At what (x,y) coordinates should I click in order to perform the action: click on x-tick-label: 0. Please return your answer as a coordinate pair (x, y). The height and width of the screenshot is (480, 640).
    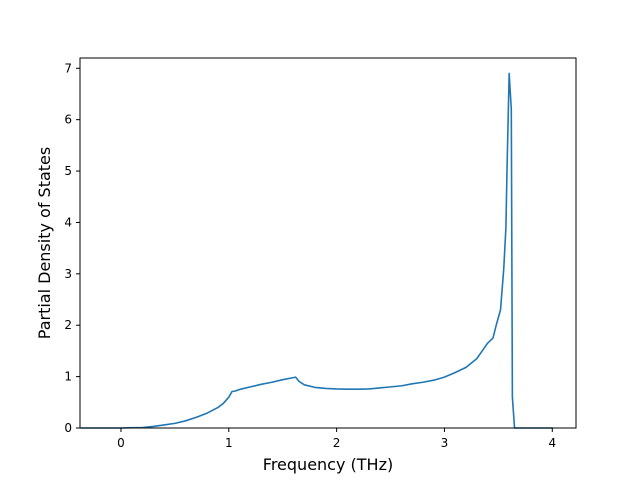
    Looking at the image, I should click on (121, 443).